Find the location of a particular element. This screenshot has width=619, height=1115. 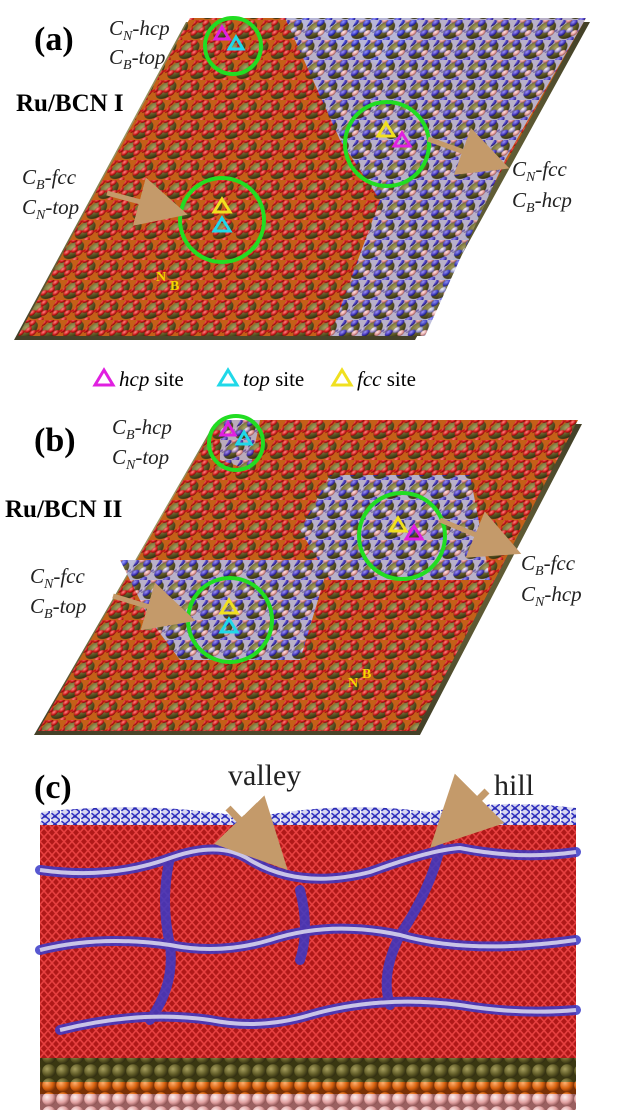

panel-c-label: (c) is located at coordinates (53, 787).